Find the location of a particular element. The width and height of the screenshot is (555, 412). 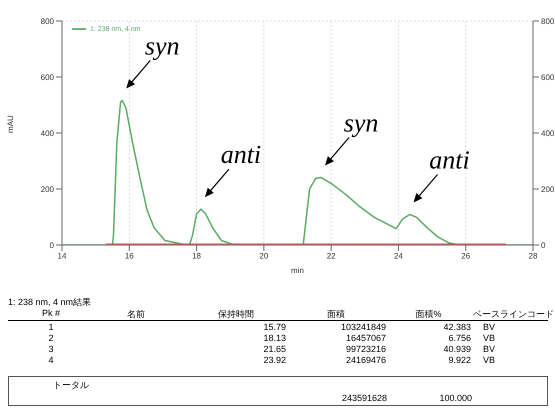

y2-tick-label: 400 is located at coordinates (548, 133).